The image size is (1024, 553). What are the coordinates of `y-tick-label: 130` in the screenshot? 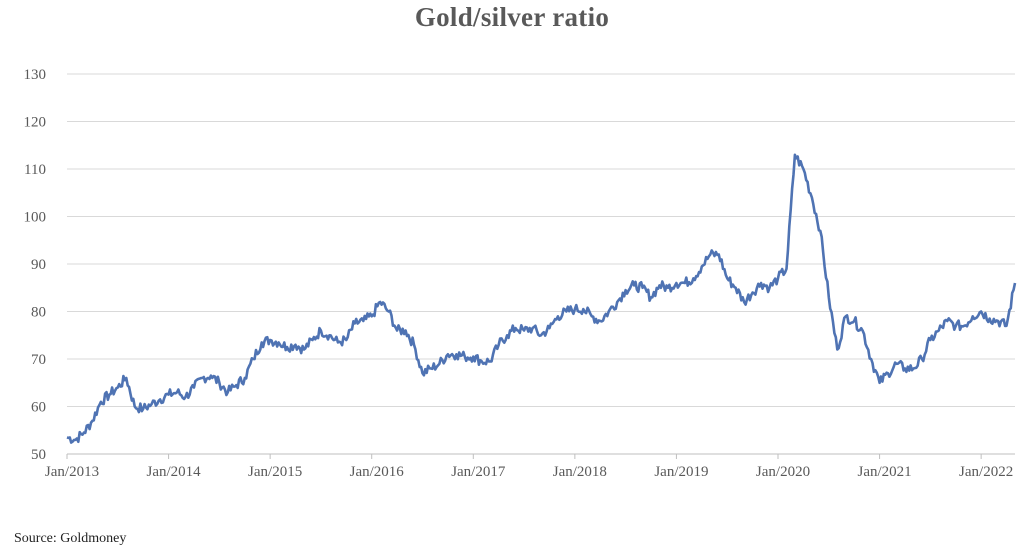 It's located at (35, 75).